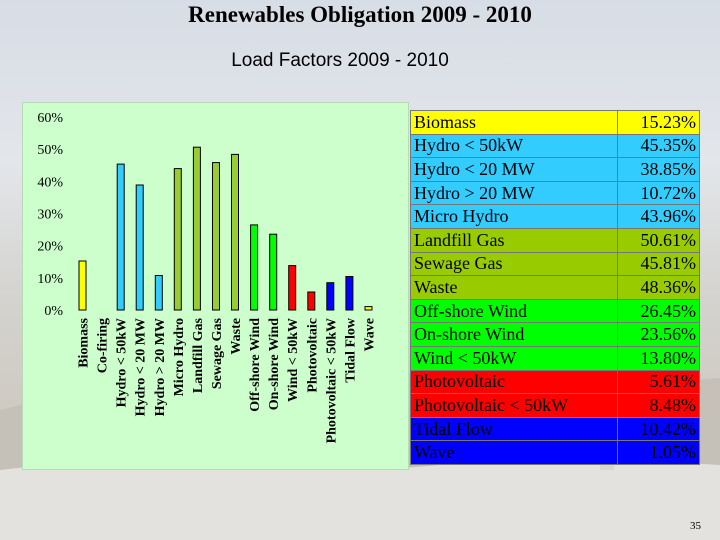 The height and width of the screenshot is (540, 720). I want to click on slide-title: Renewables Obligation 2009 - 2010, so click(360, 14).